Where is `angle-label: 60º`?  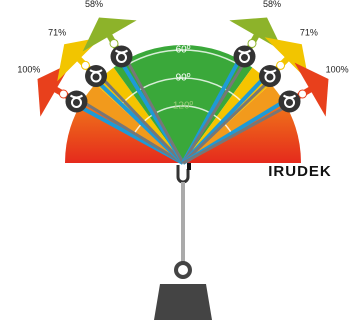
angle-label: 60º is located at coordinates (183, 50).